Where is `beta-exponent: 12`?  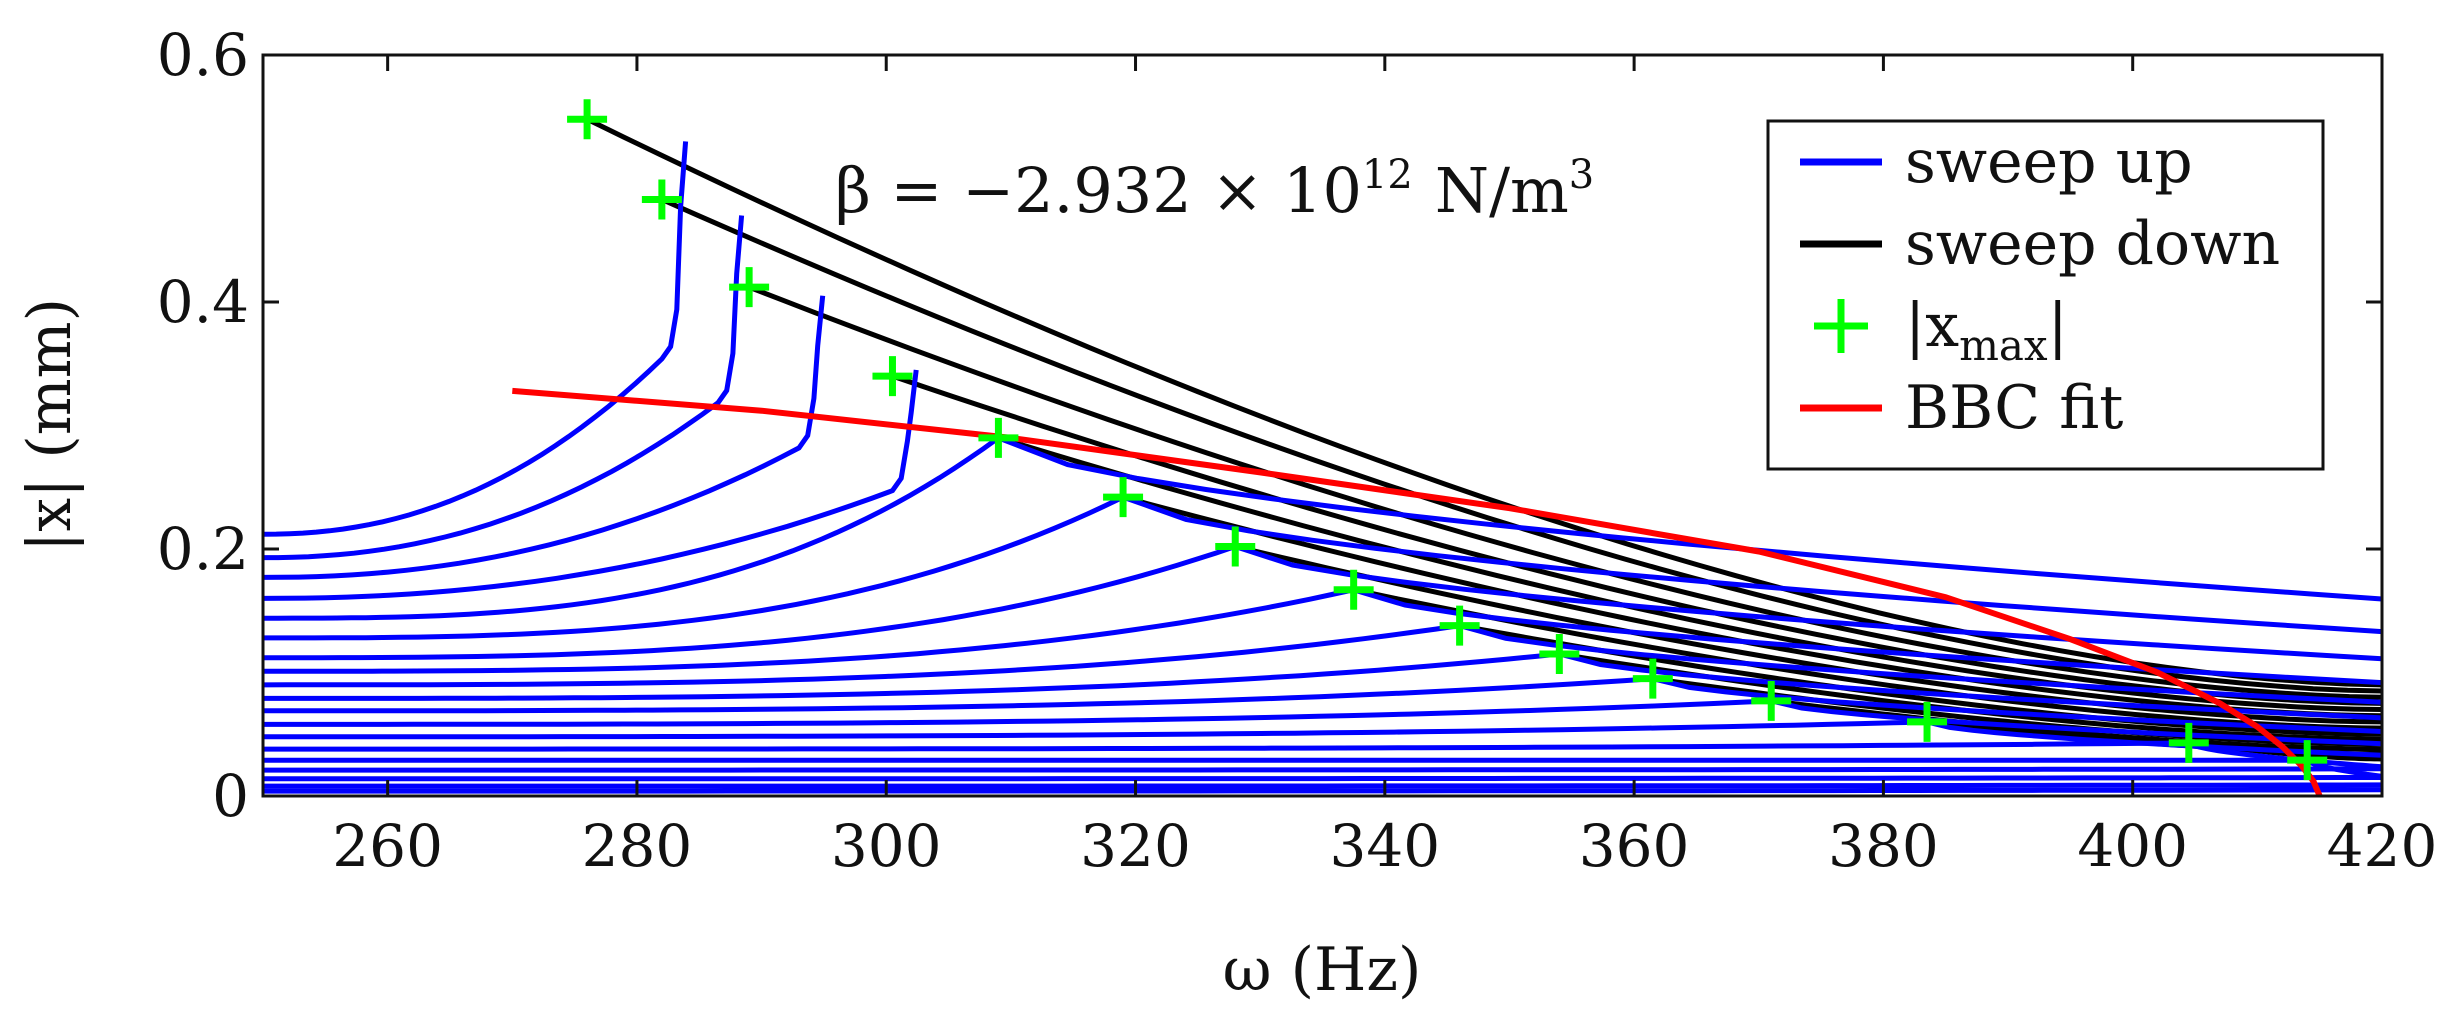
beta-exponent: 12 is located at coordinates (1387, 175).